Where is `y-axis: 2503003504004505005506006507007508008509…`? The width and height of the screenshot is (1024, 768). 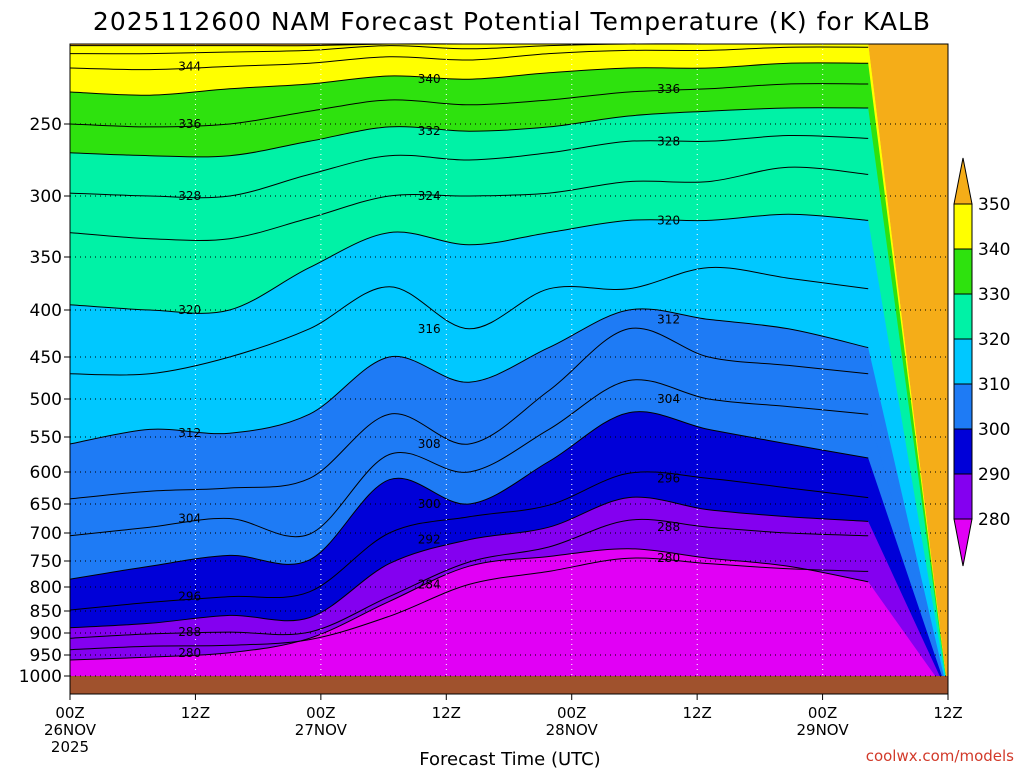 y-axis: 2503003504004505005506006507007508008509… is located at coordinates (44, 401).